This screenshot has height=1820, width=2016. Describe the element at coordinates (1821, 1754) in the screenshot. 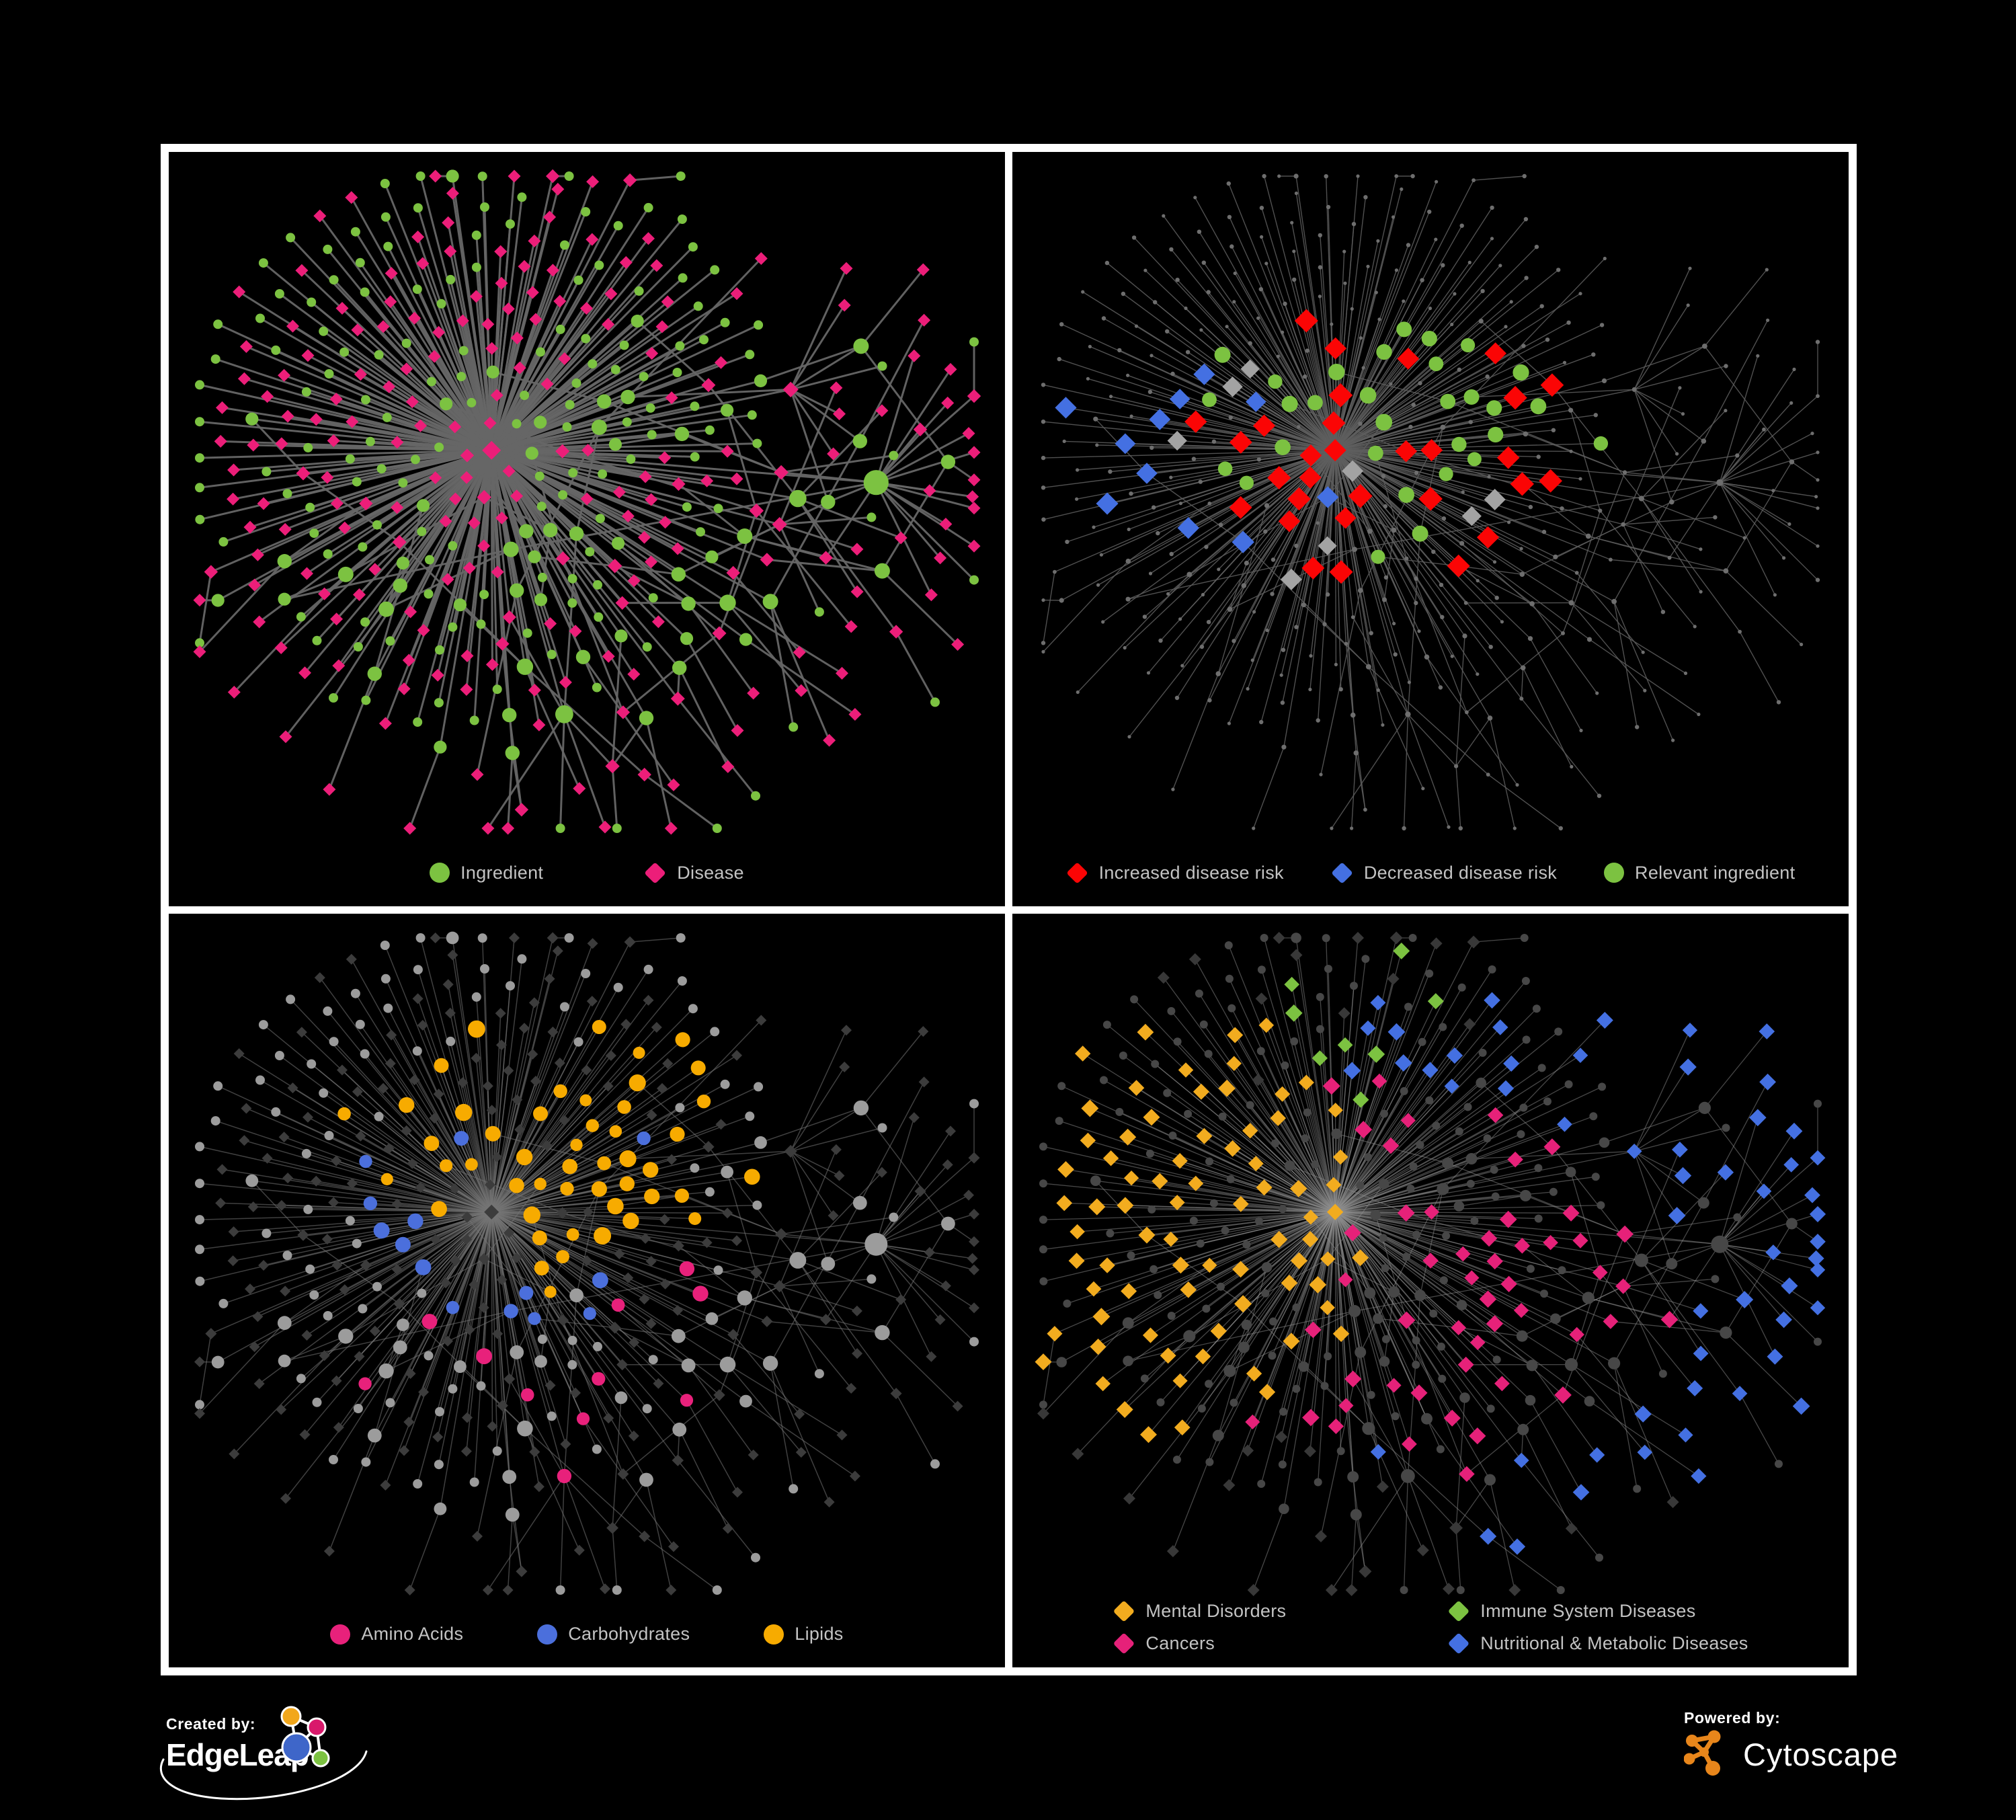

I see `cytoscape-wordmark: Cytoscape` at that location.